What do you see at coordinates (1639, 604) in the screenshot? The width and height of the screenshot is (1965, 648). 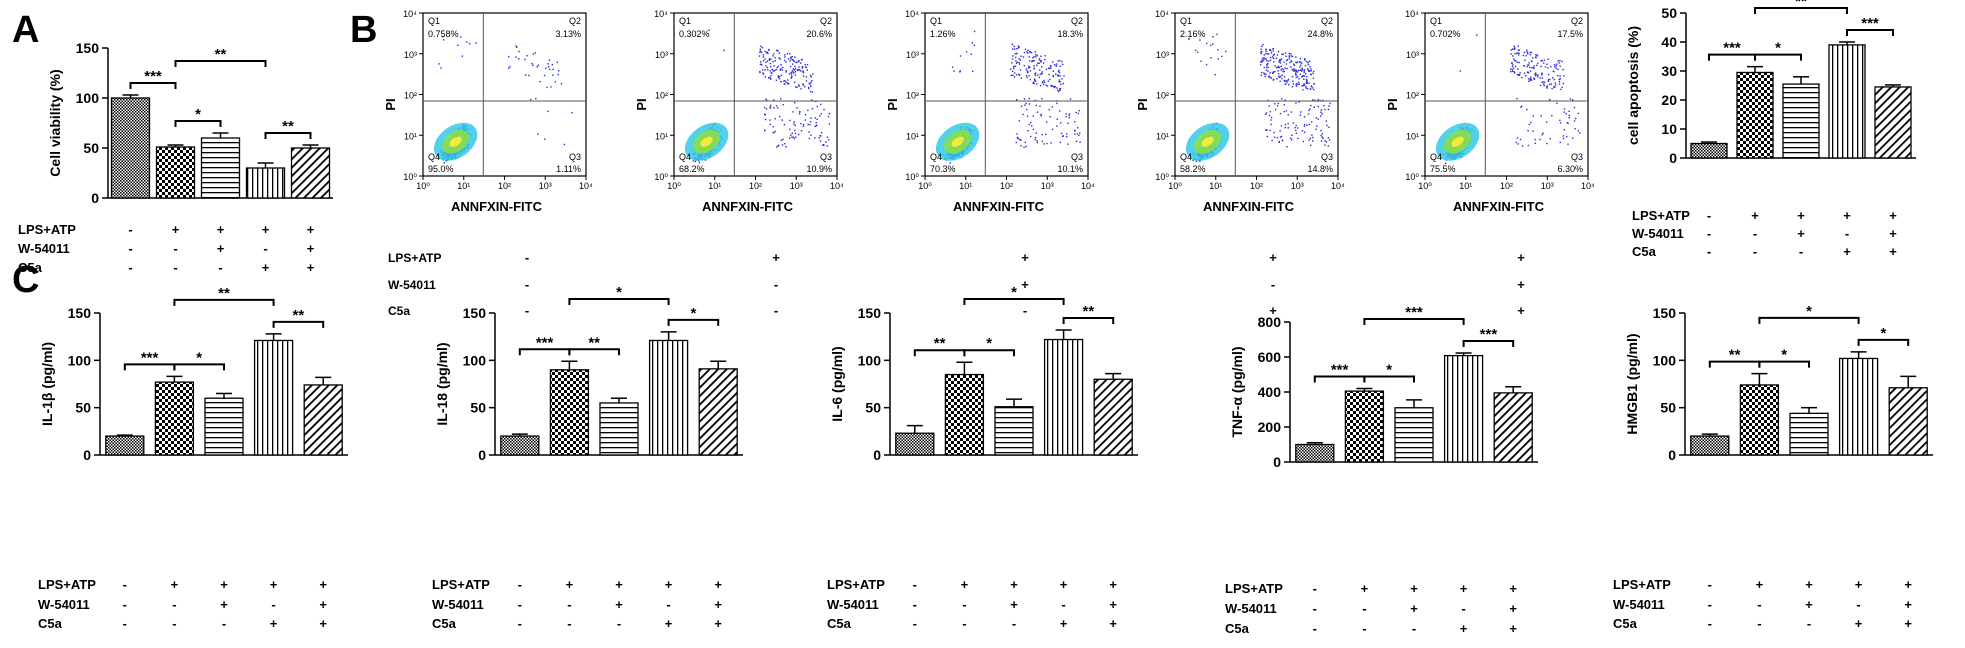 I see `treatment-row-label: W-54011` at bounding box center [1639, 604].